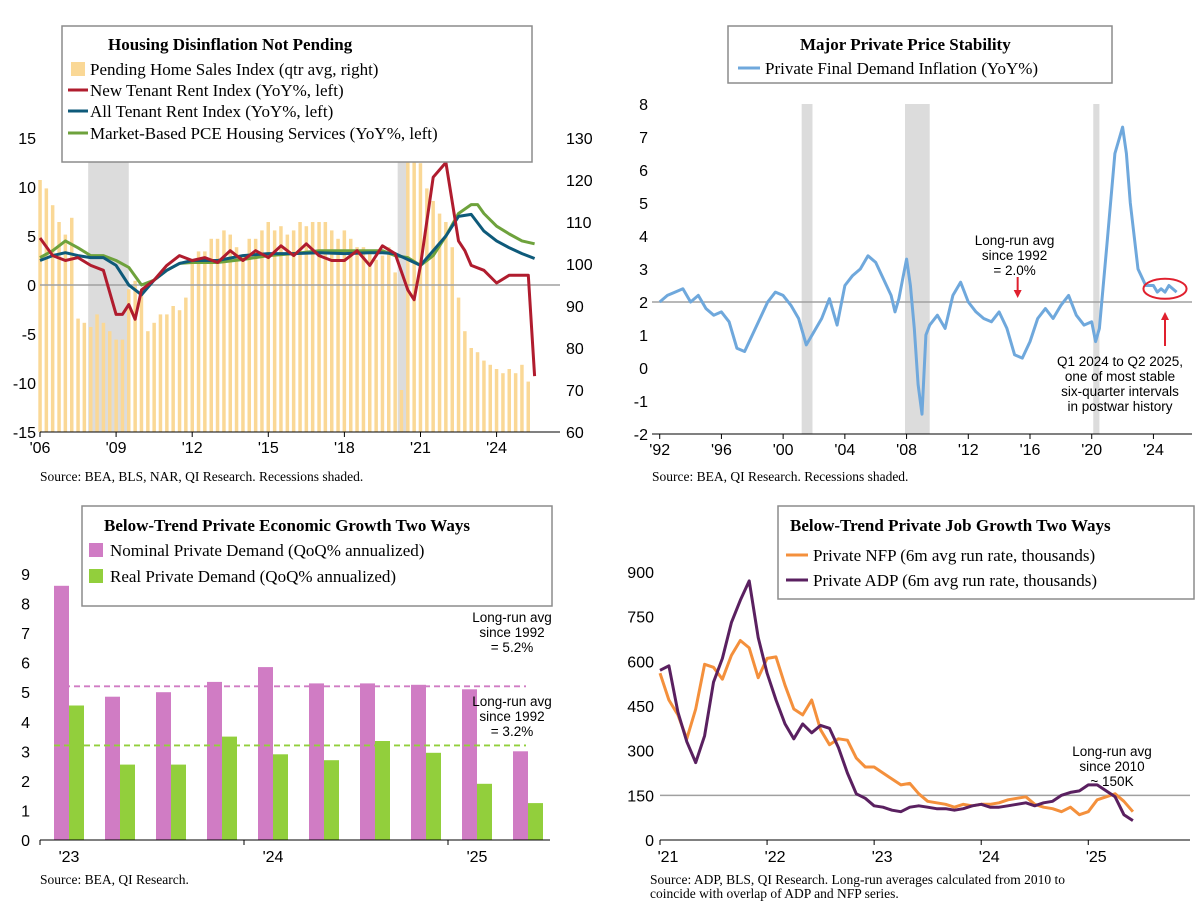 This screenshot has width=1200, height=913. Describe the element at coordinates (643, 105) in the screenshot. I see `y-tick-label: 8` at that location.